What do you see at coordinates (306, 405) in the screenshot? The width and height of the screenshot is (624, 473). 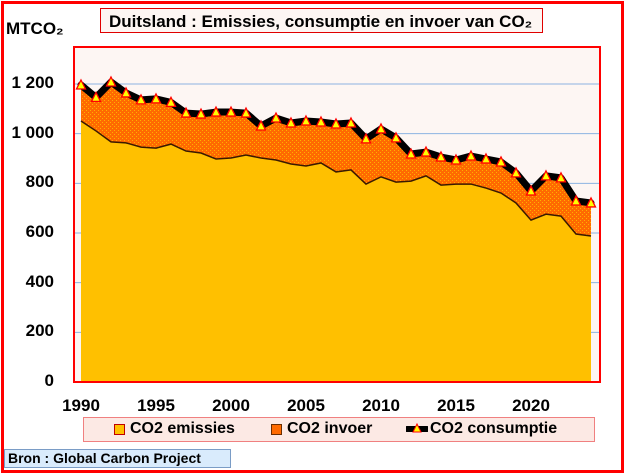 I see `x-tick-label: 2005` at bounding box center [306, 405].